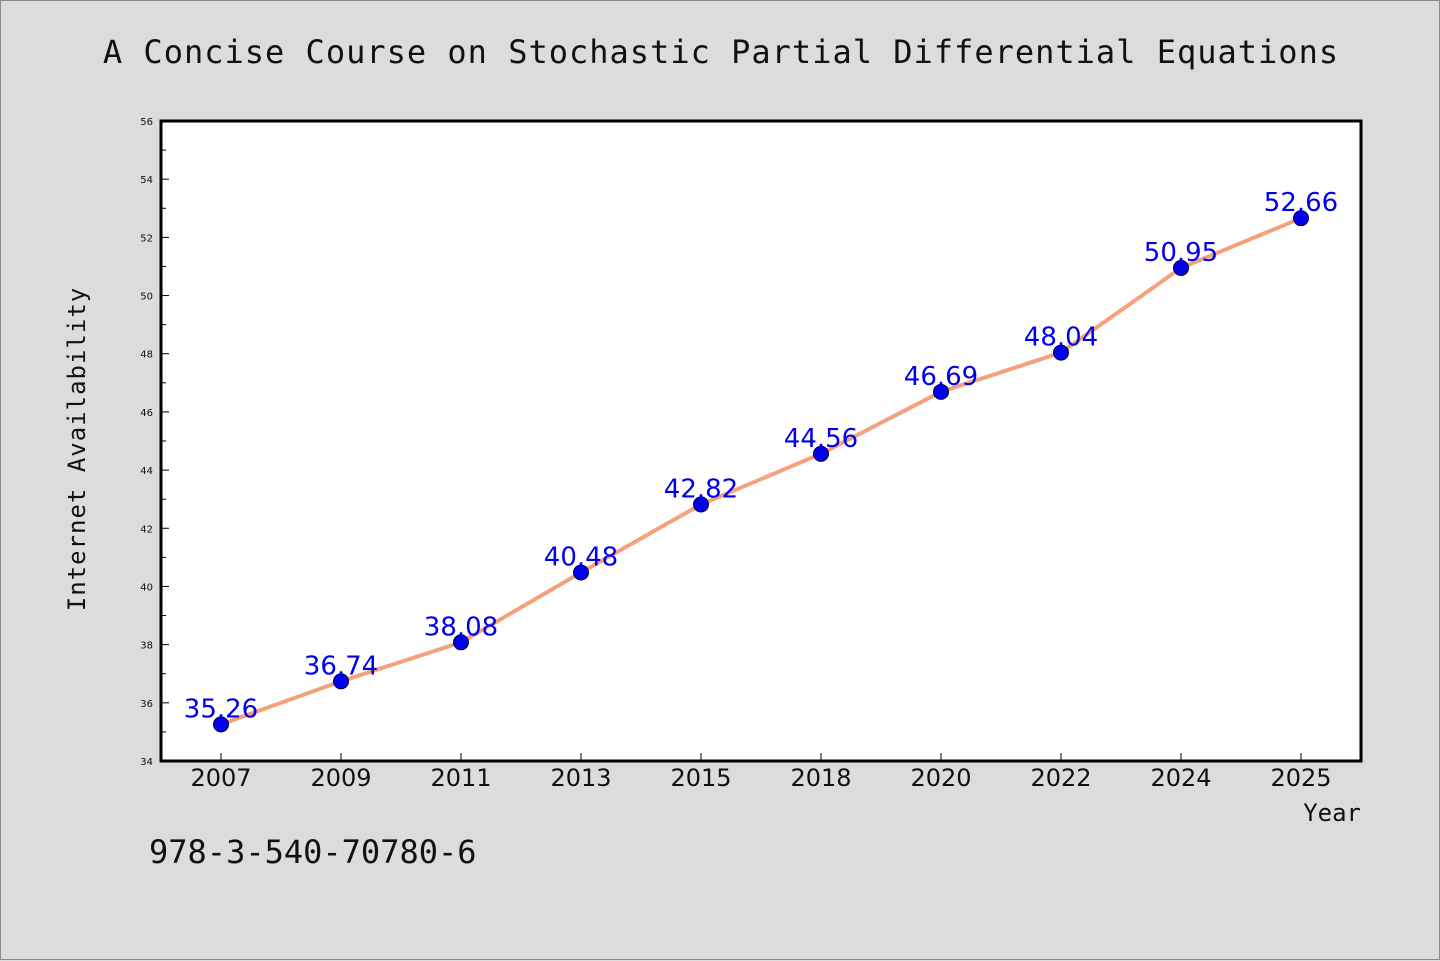 The image size is (1440, 961). What do you see at coordinates (1332, 813) in the screenshot?
I see `x-axis-label: Year` at bounding box center [1332, 813].